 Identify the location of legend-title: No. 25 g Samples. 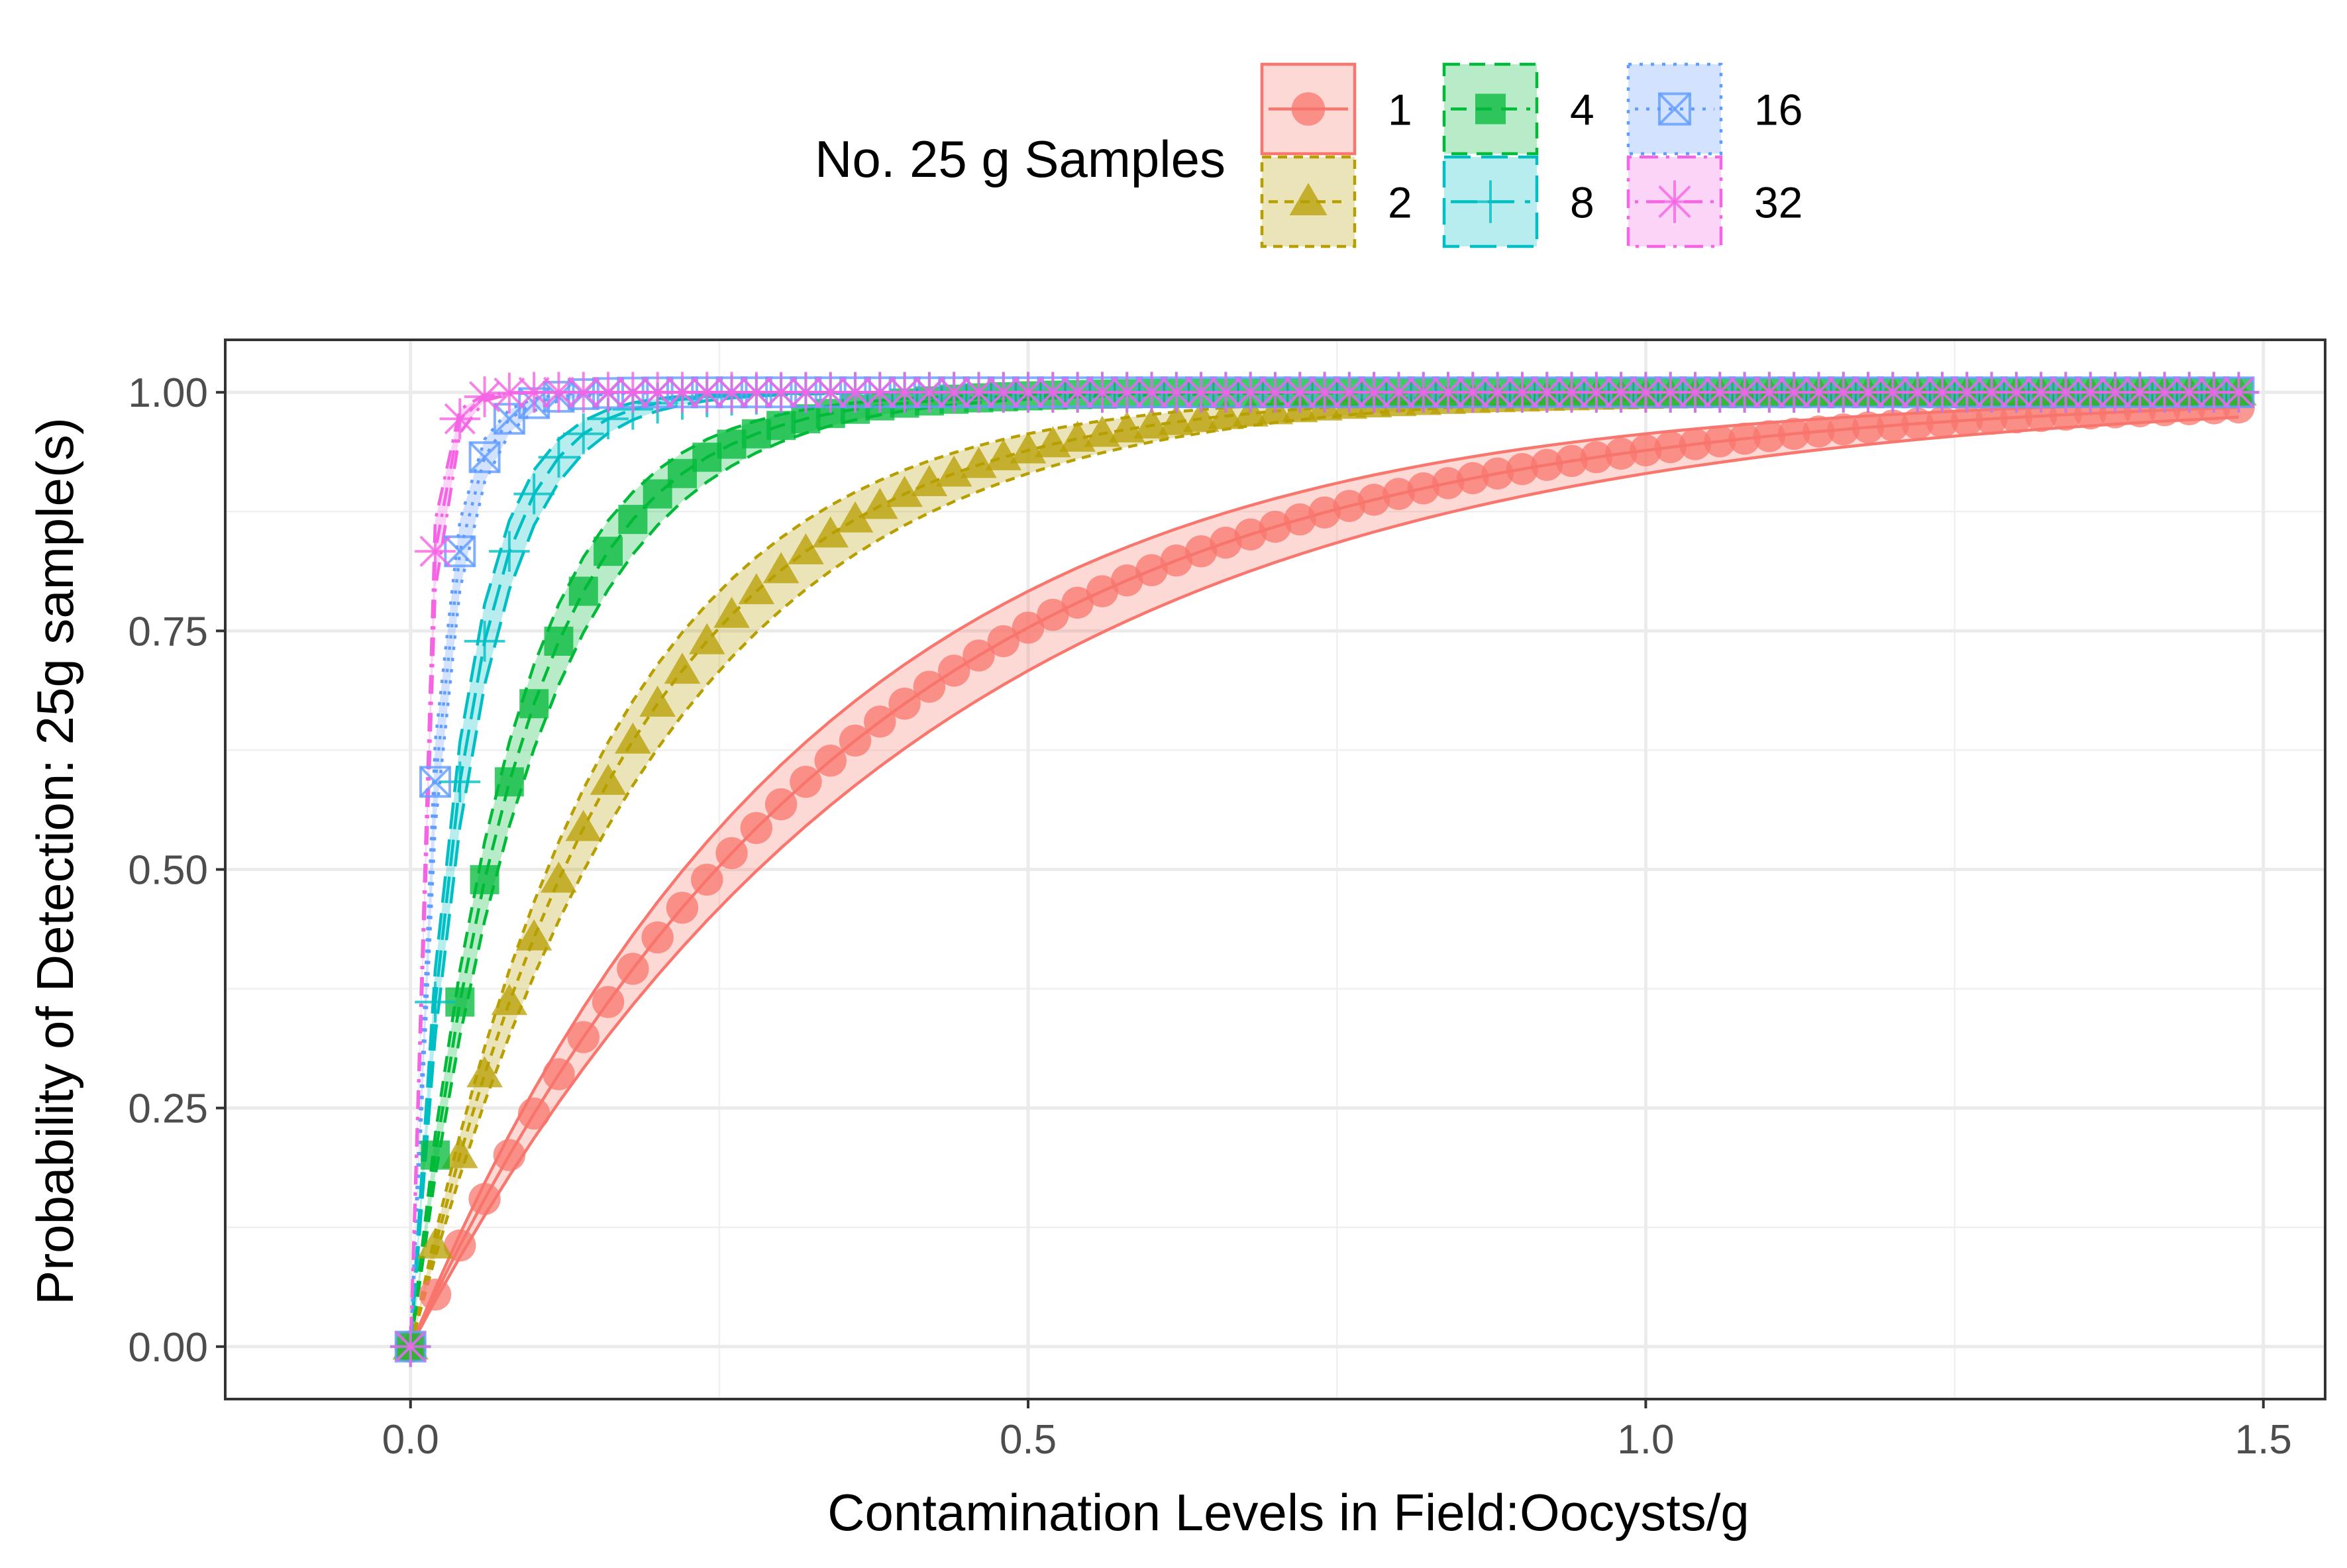
(1020, 159).